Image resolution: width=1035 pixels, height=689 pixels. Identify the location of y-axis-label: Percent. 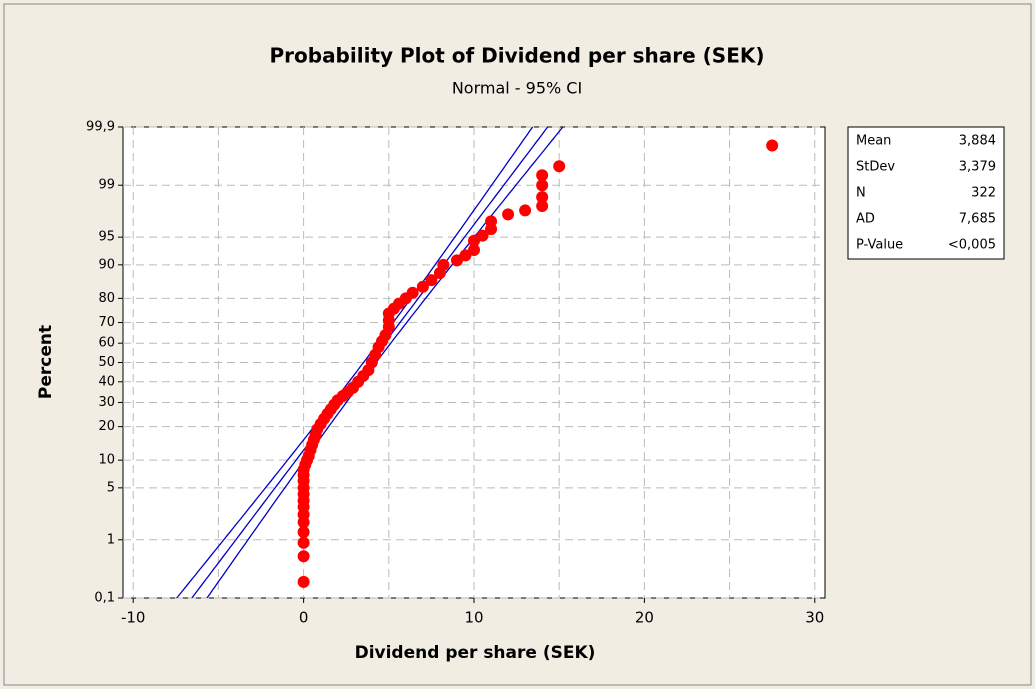
(46, 362).